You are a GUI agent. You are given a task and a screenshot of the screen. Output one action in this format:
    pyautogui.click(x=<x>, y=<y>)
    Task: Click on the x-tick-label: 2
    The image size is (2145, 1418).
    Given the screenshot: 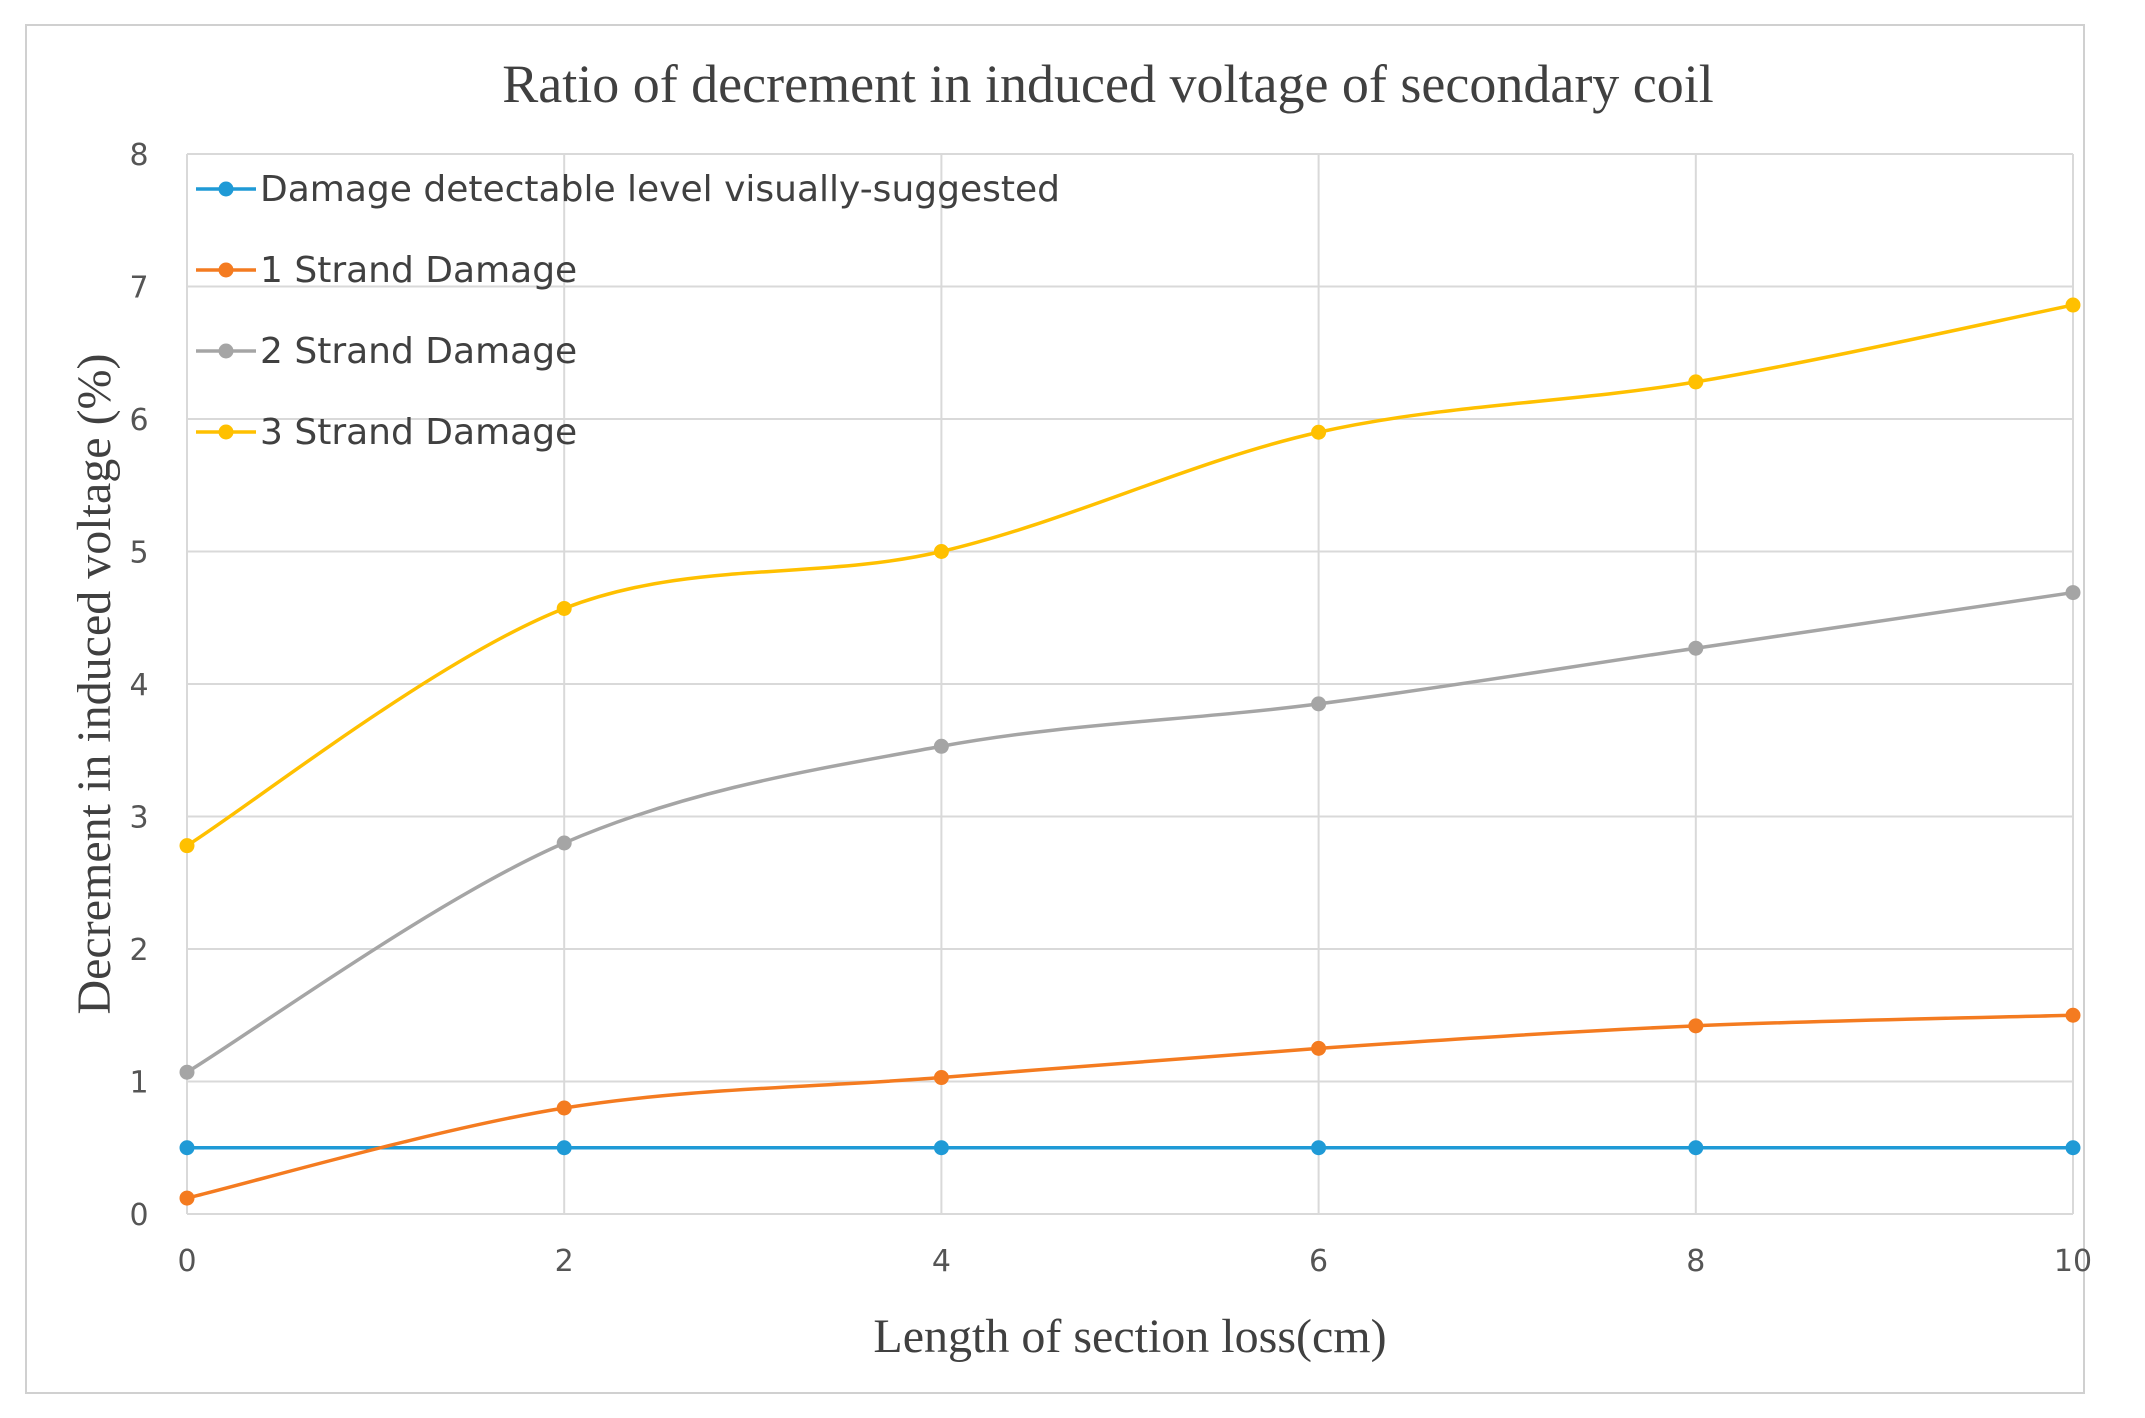 What is the action you would take?
    pyautogui.click(x=564, y=1261)
    